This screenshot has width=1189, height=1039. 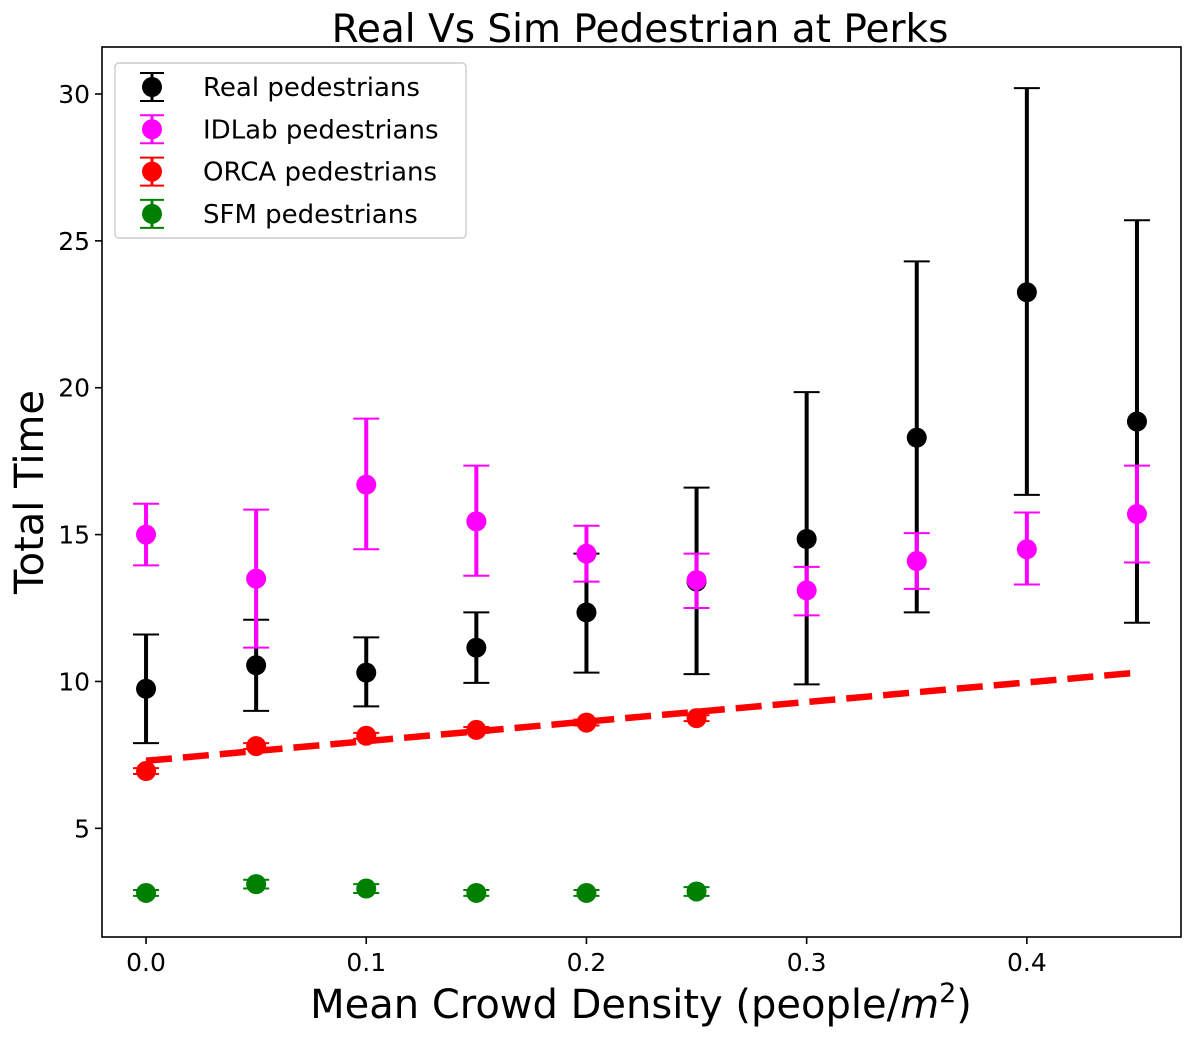 I want to click on x-axis-label: Mean Crowd Density (people/m2), so click(x=641, y=1003).